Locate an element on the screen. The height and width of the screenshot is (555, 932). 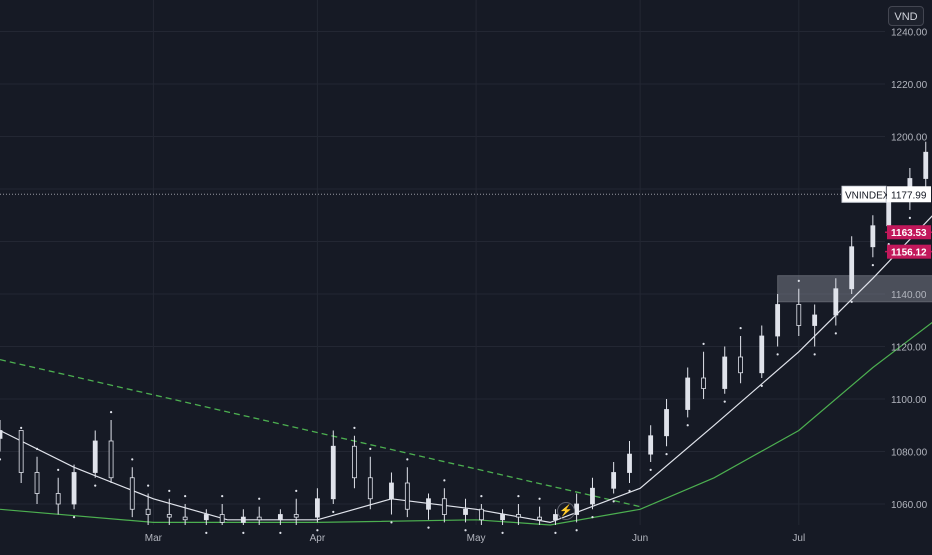
level-label-bg is located at coordinates (909, 232).